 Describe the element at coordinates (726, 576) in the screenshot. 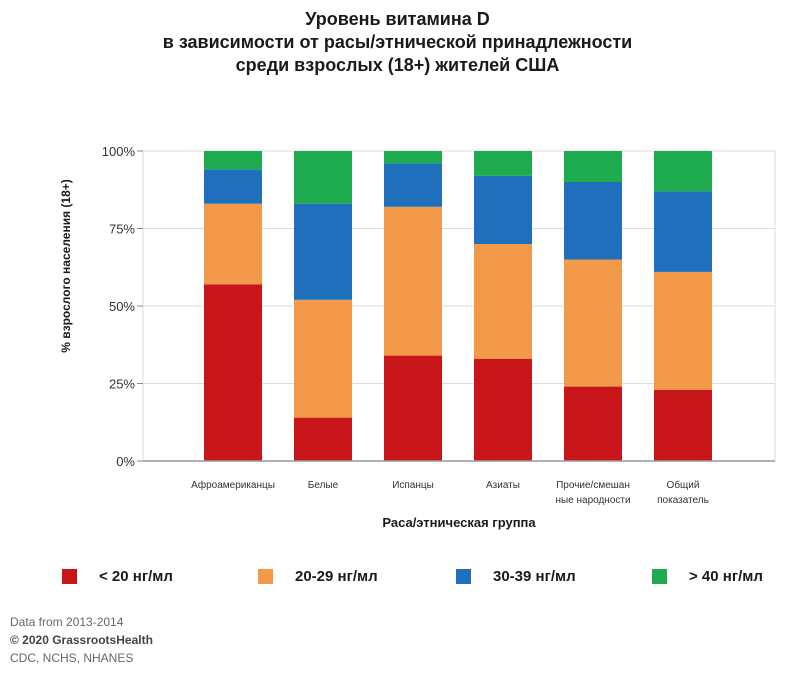

I see `legend-label-gt40: > 40 нг/мл` at that location.